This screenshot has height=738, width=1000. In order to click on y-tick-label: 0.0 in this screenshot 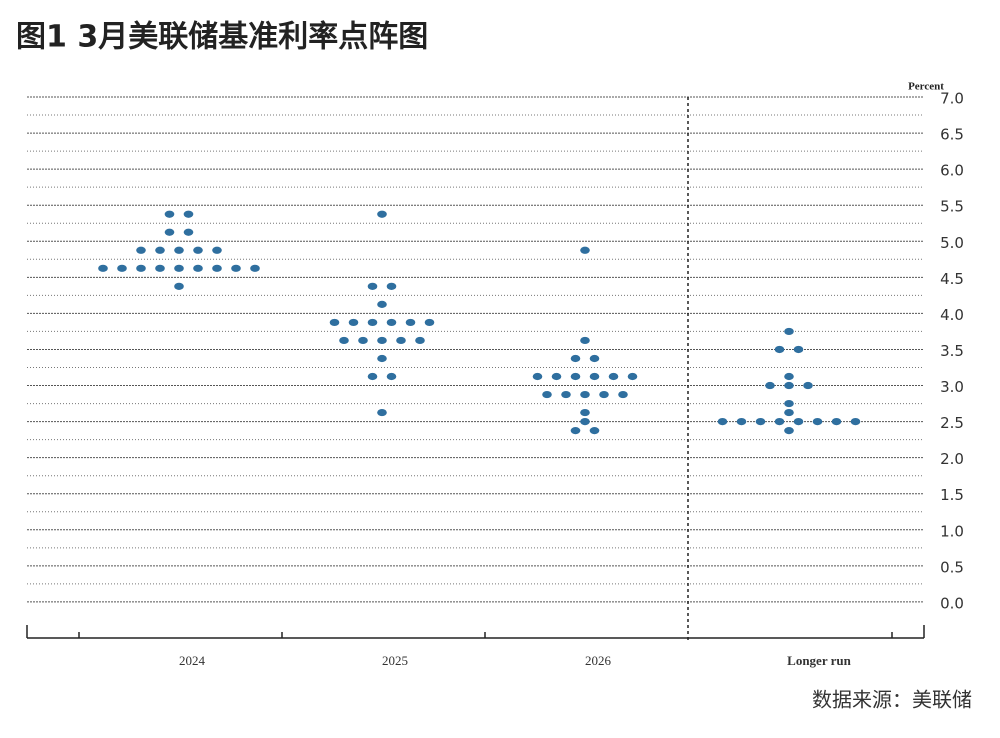, I will do `click(952, 603)`.